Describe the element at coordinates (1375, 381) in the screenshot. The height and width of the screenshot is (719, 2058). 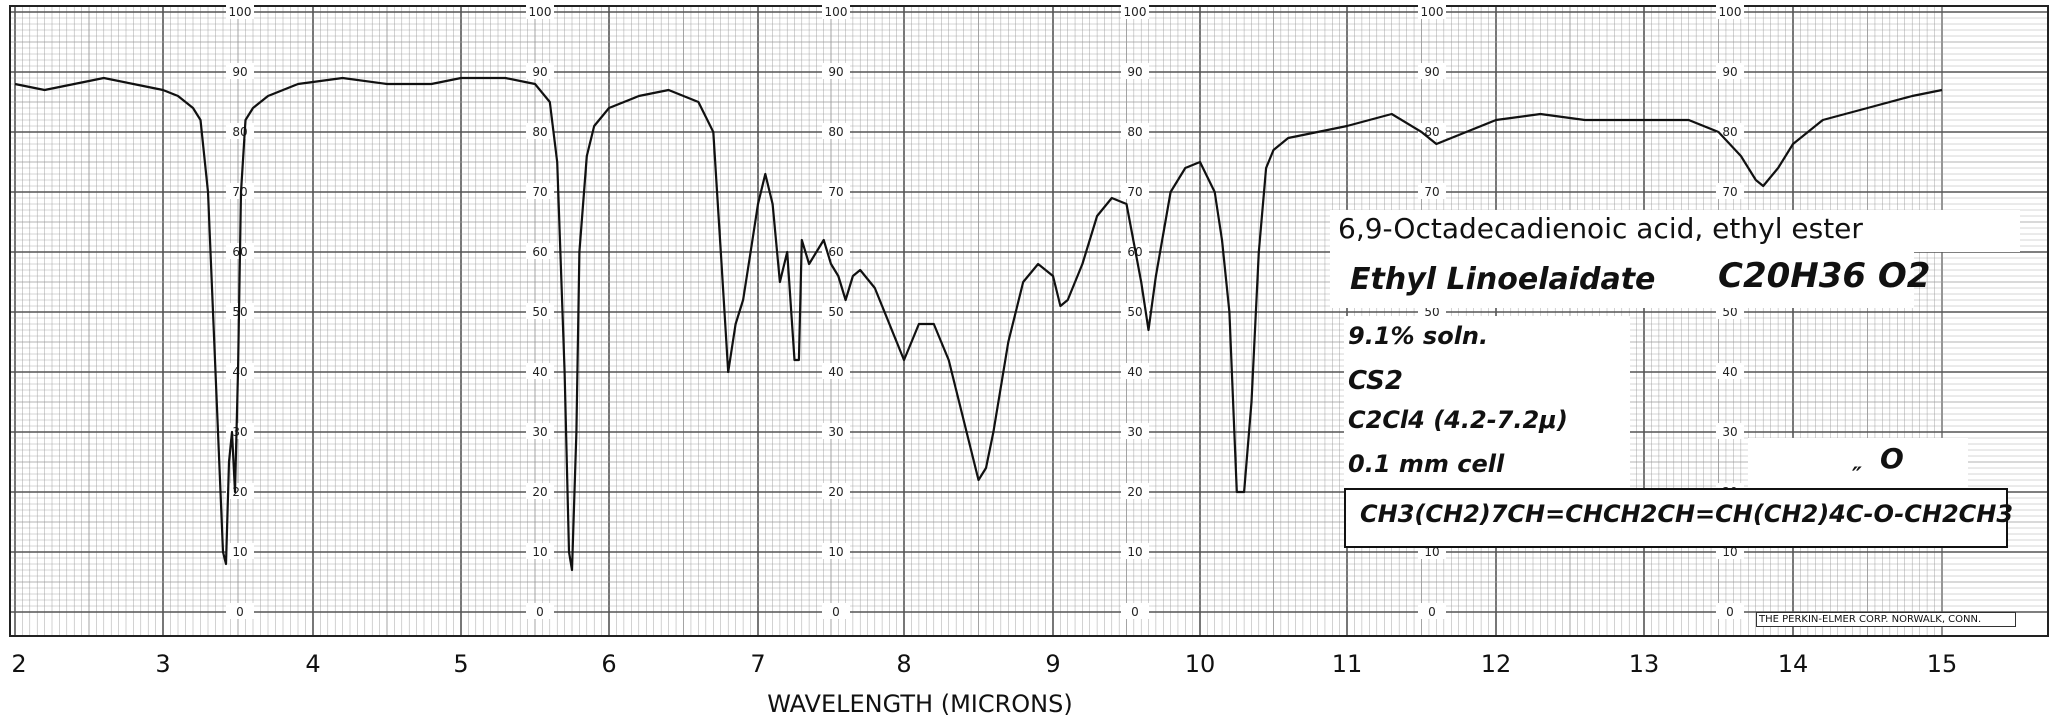
I see `solvent-cs2: CS2` at that location.